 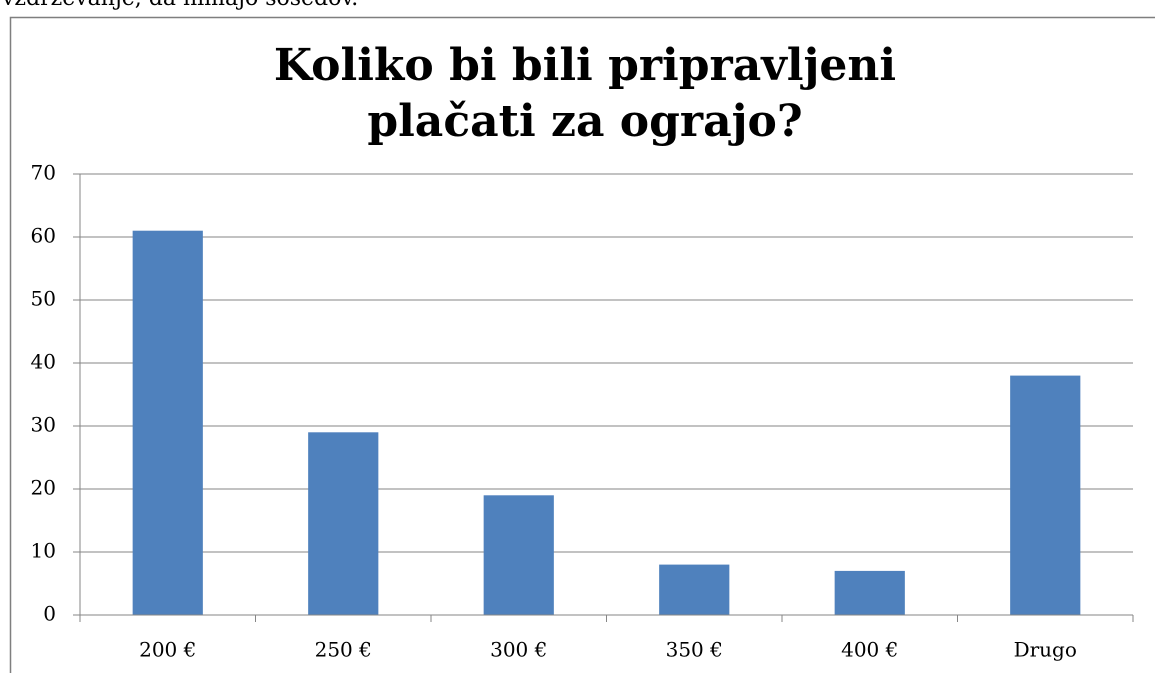 What do you see at coordinates (180, 5) in the screenshot?
I see `context-text: vzdrževanje, da nimajo sosedov.` at bounding box center [180, 5].